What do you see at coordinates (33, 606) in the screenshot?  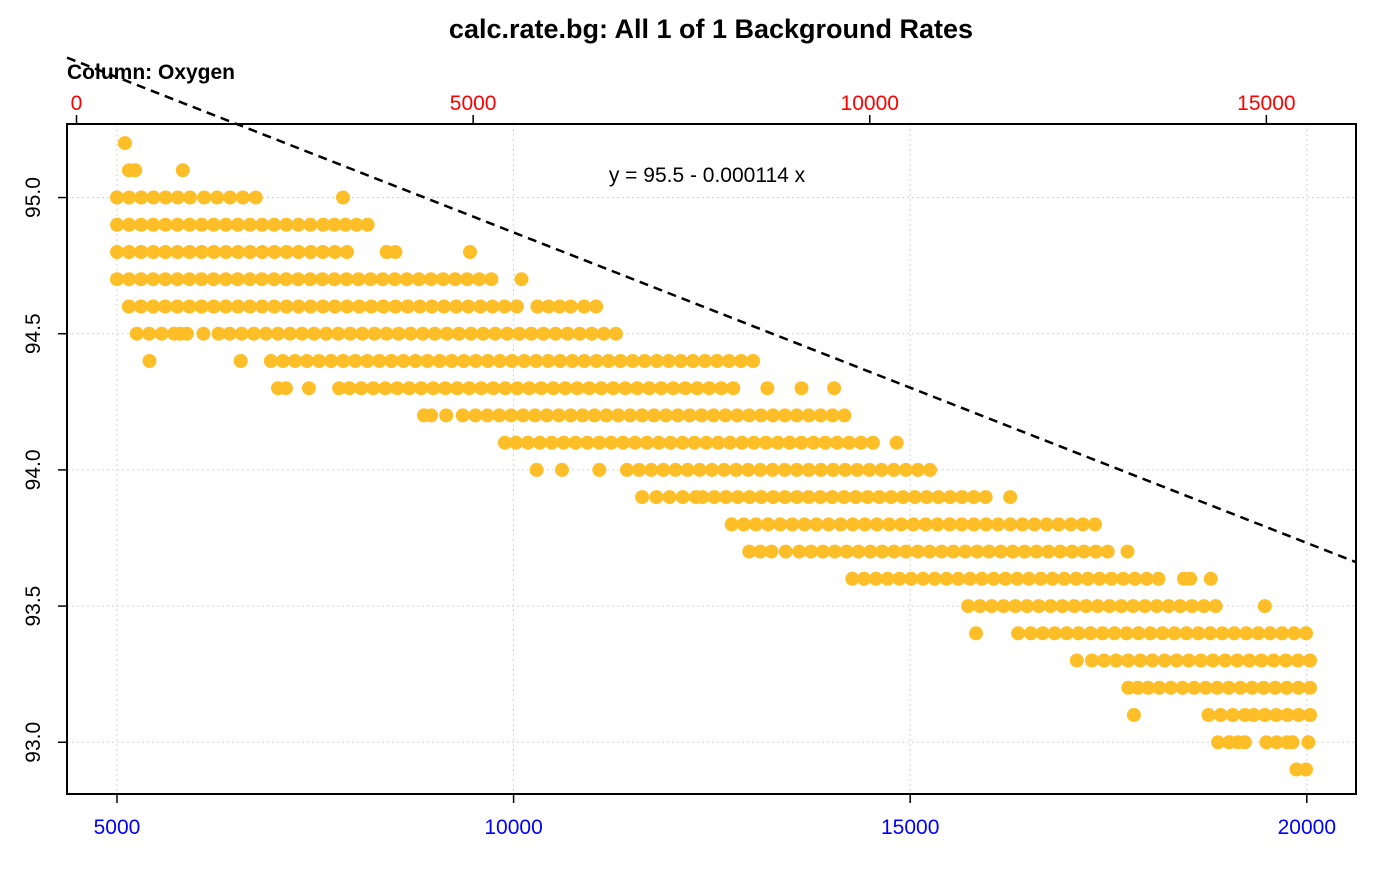 I see `y-axis-tick-label: 93.5` at bounding box center [33, 606].